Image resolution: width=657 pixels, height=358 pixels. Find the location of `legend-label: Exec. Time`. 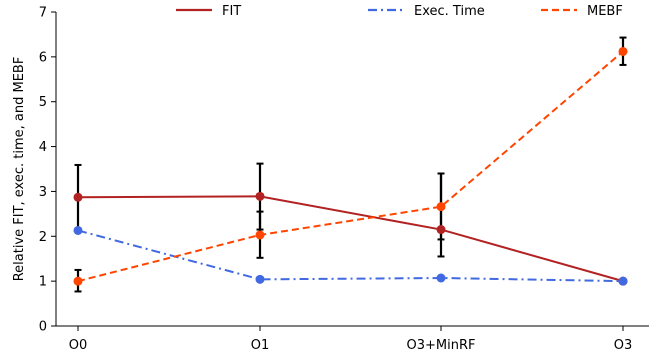

legend-label: Exec. Time is located at coordinates (449, 11).